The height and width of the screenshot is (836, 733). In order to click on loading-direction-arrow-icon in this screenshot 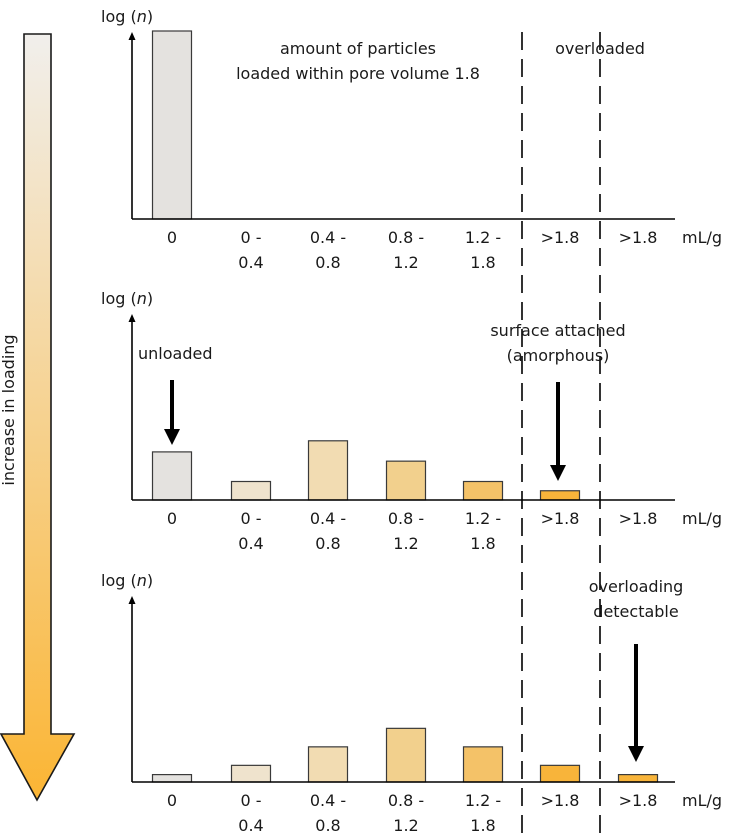, I will do `click(38, 417)`.